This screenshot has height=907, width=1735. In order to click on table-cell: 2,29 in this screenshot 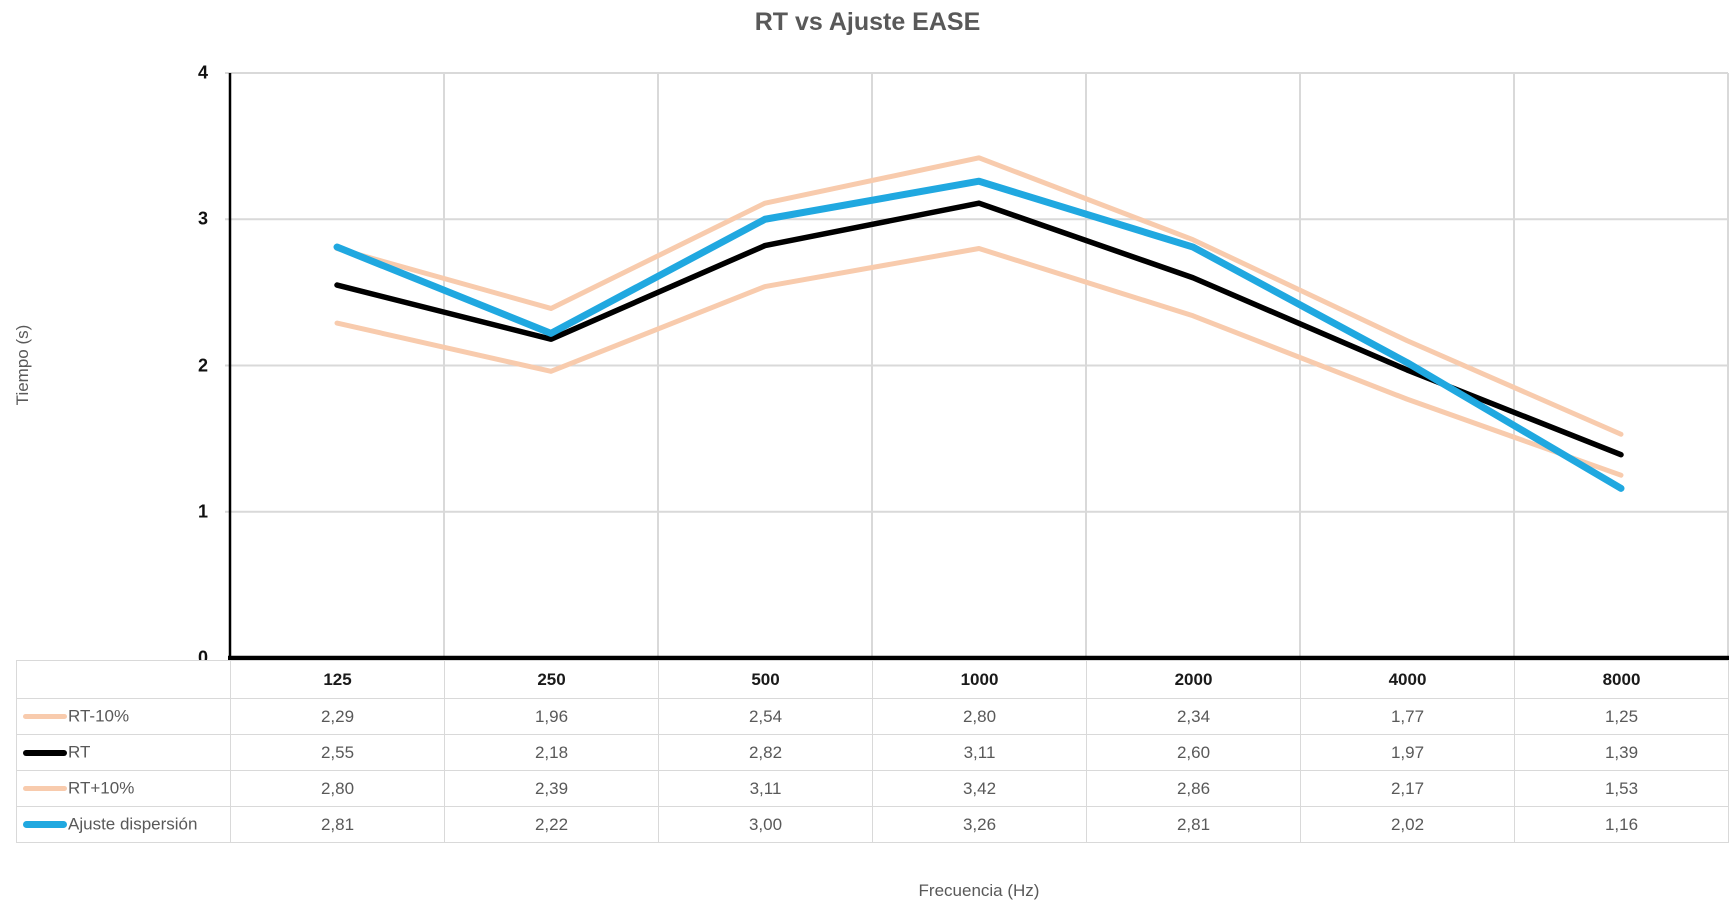, I will do `click(337, 716)`.